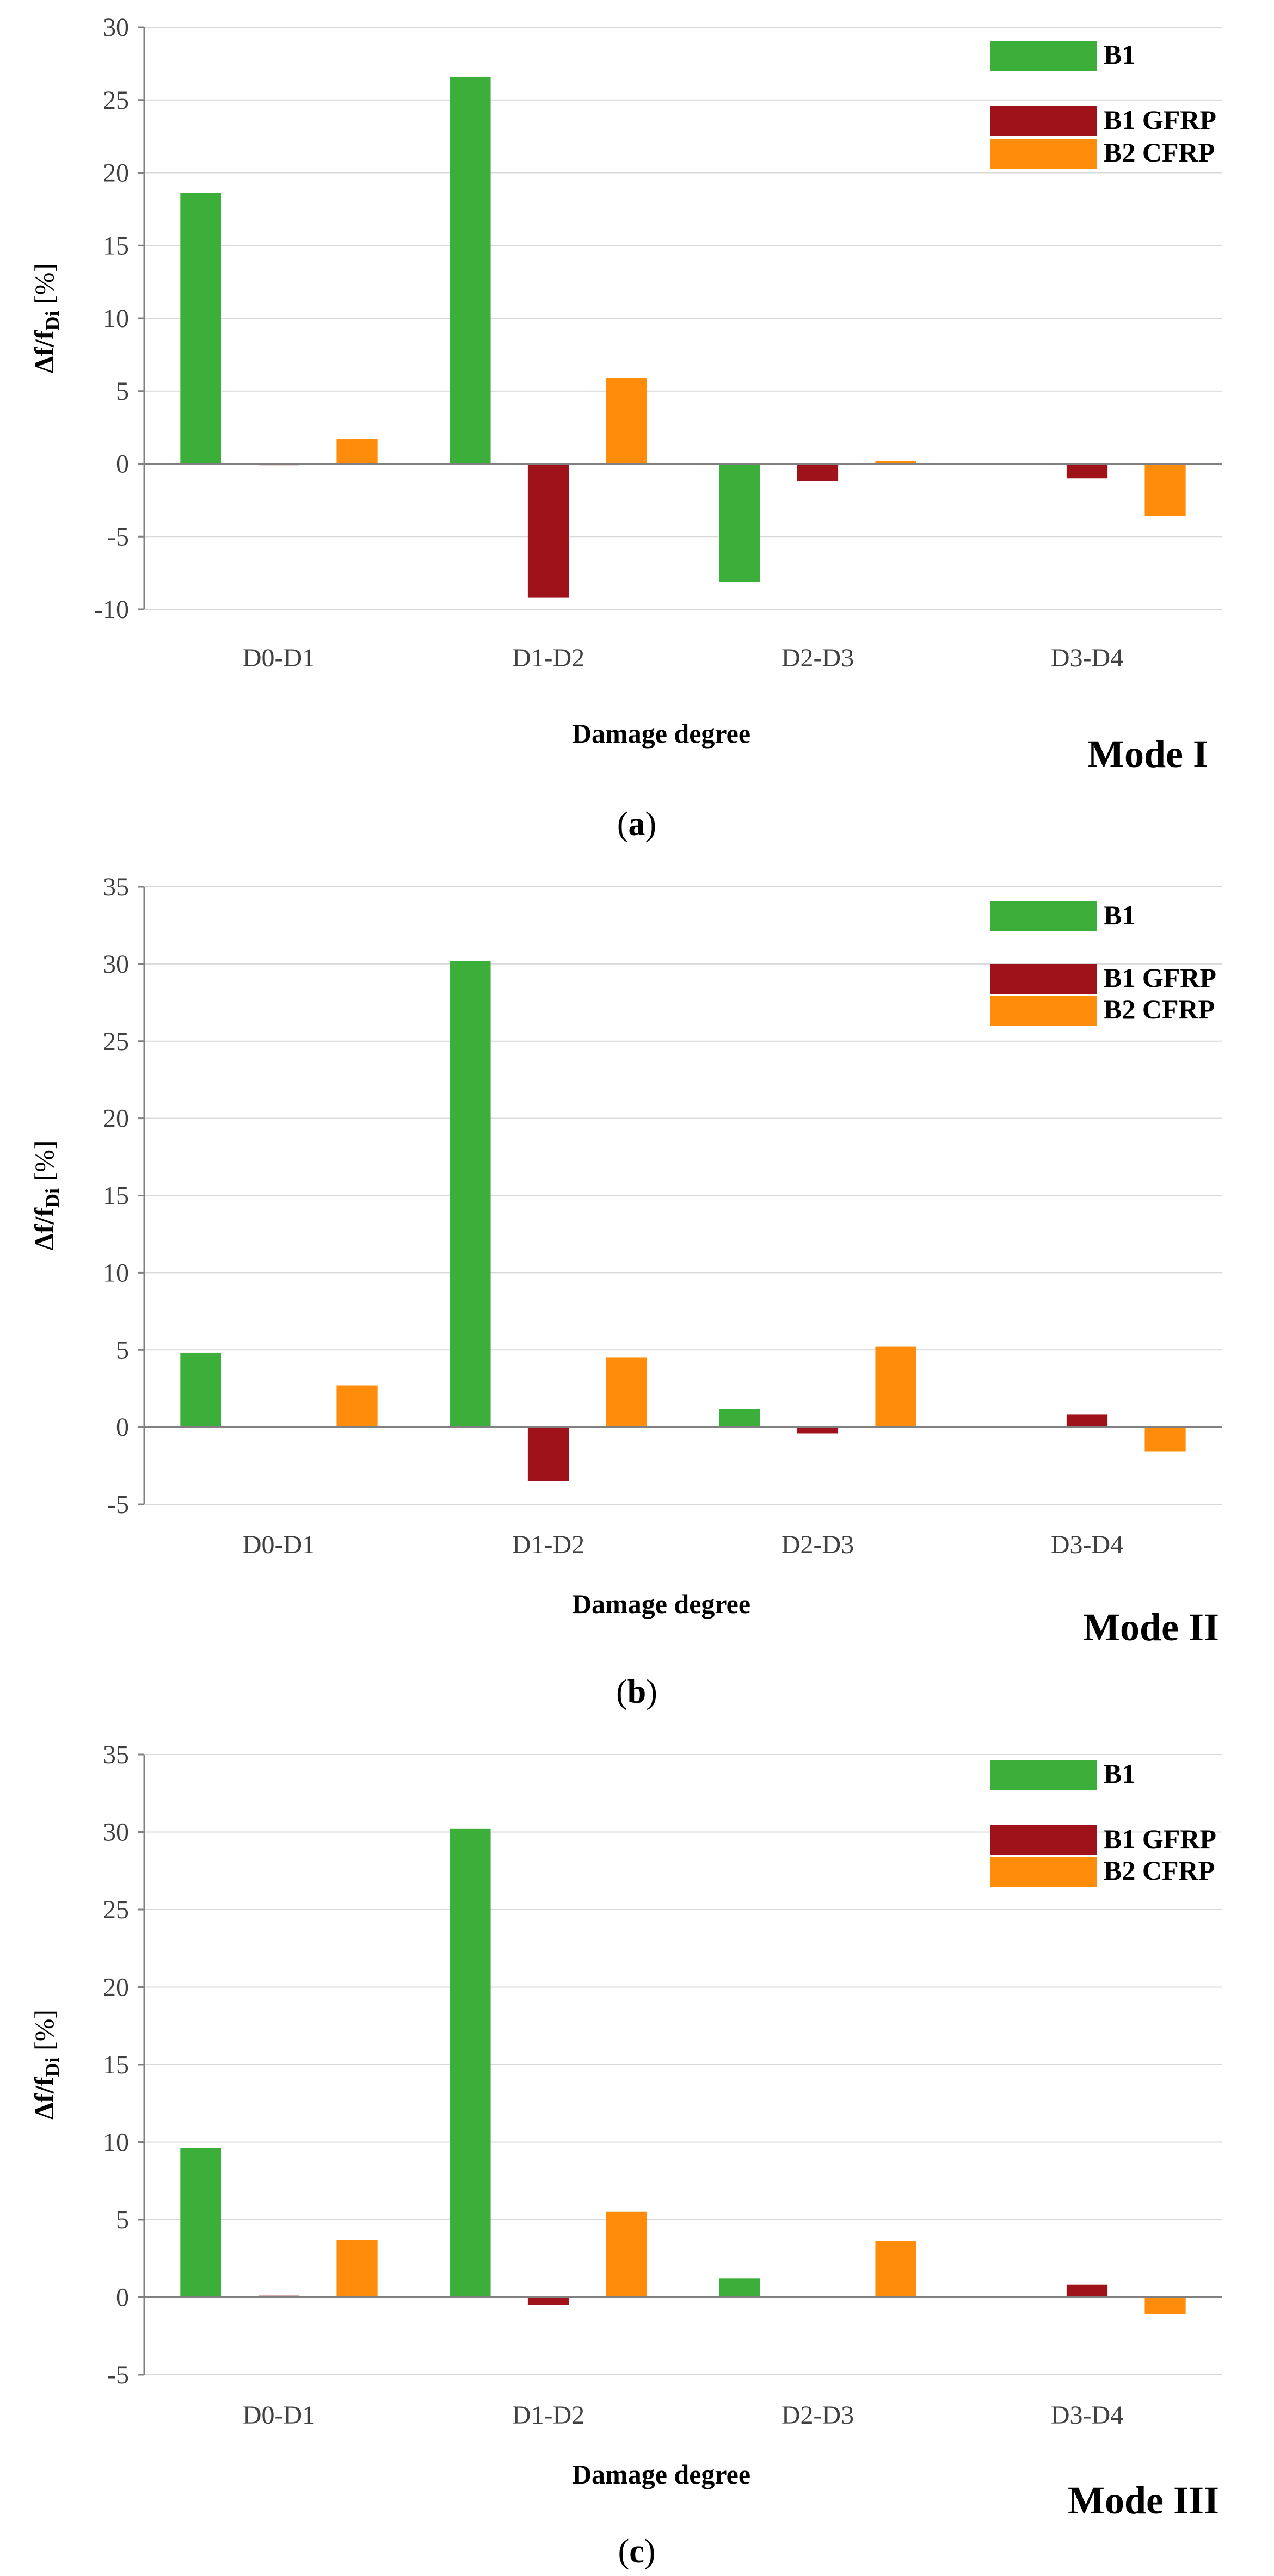  What do you see at coordinates (111, 610) in the screenshot?
I see `y-tick-label: -10` at bounding box center [111, 610].